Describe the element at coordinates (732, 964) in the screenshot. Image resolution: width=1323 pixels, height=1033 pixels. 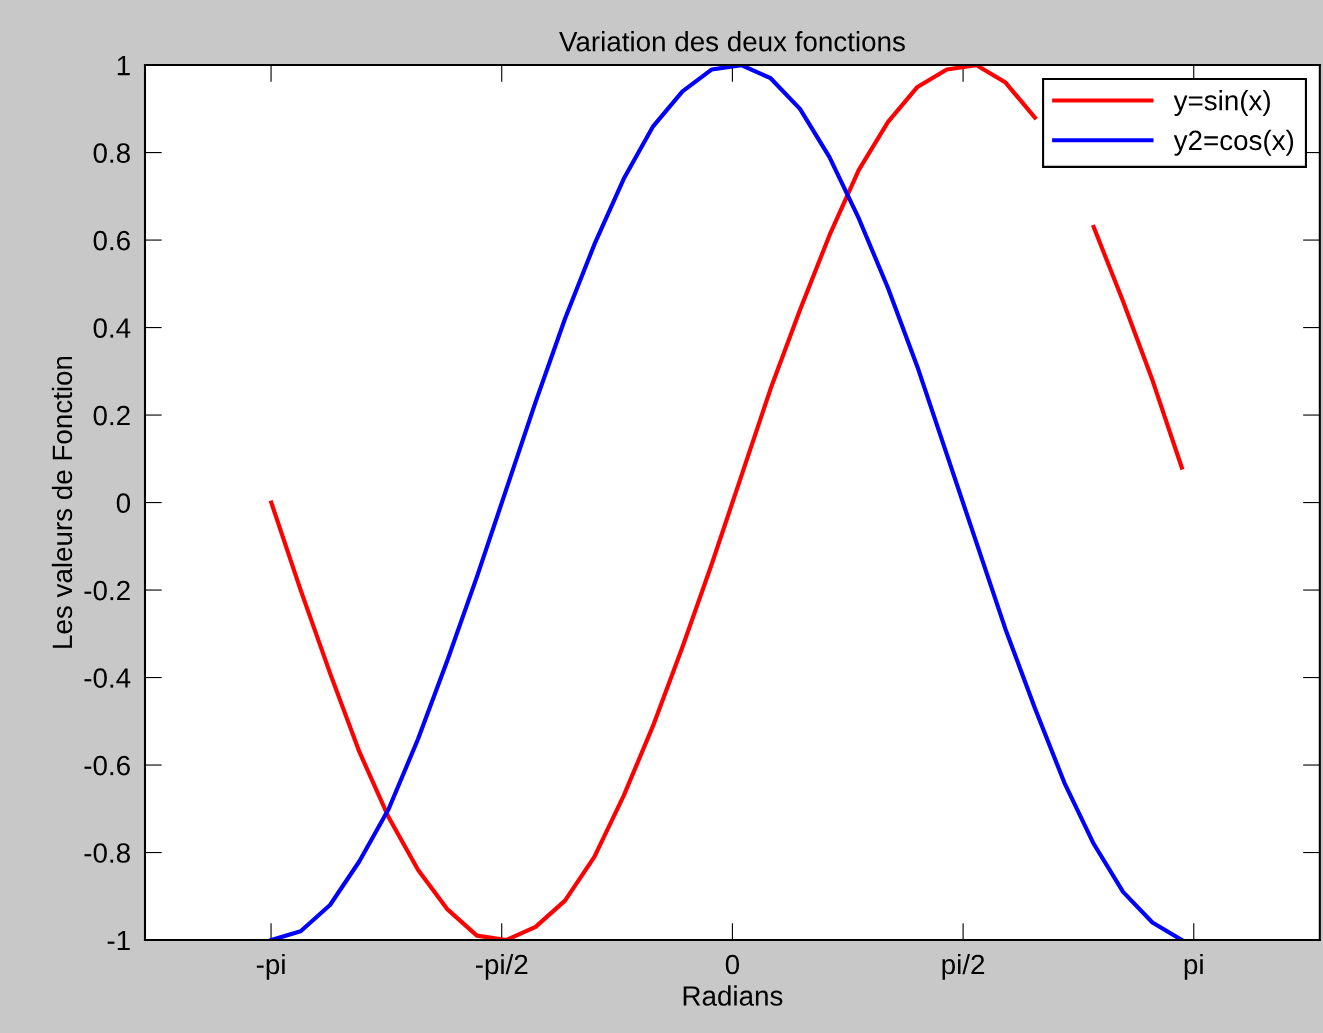
I see `x-tick-label: 0` at that location.